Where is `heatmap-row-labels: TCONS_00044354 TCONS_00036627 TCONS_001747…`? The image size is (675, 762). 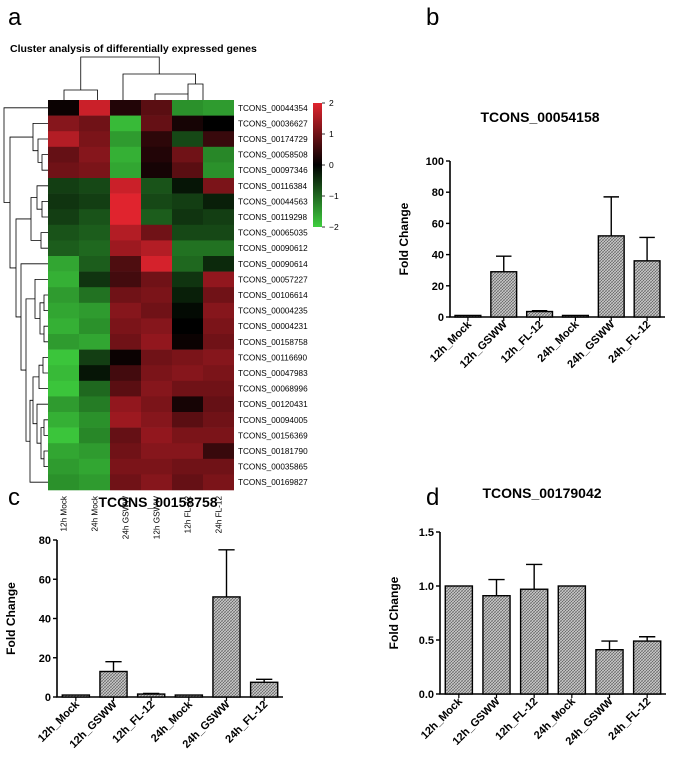 heatmap-row-labels: TCONS_00044354 TCONS_00036627 TCONS_001747… is located at coordinates (273, 295).